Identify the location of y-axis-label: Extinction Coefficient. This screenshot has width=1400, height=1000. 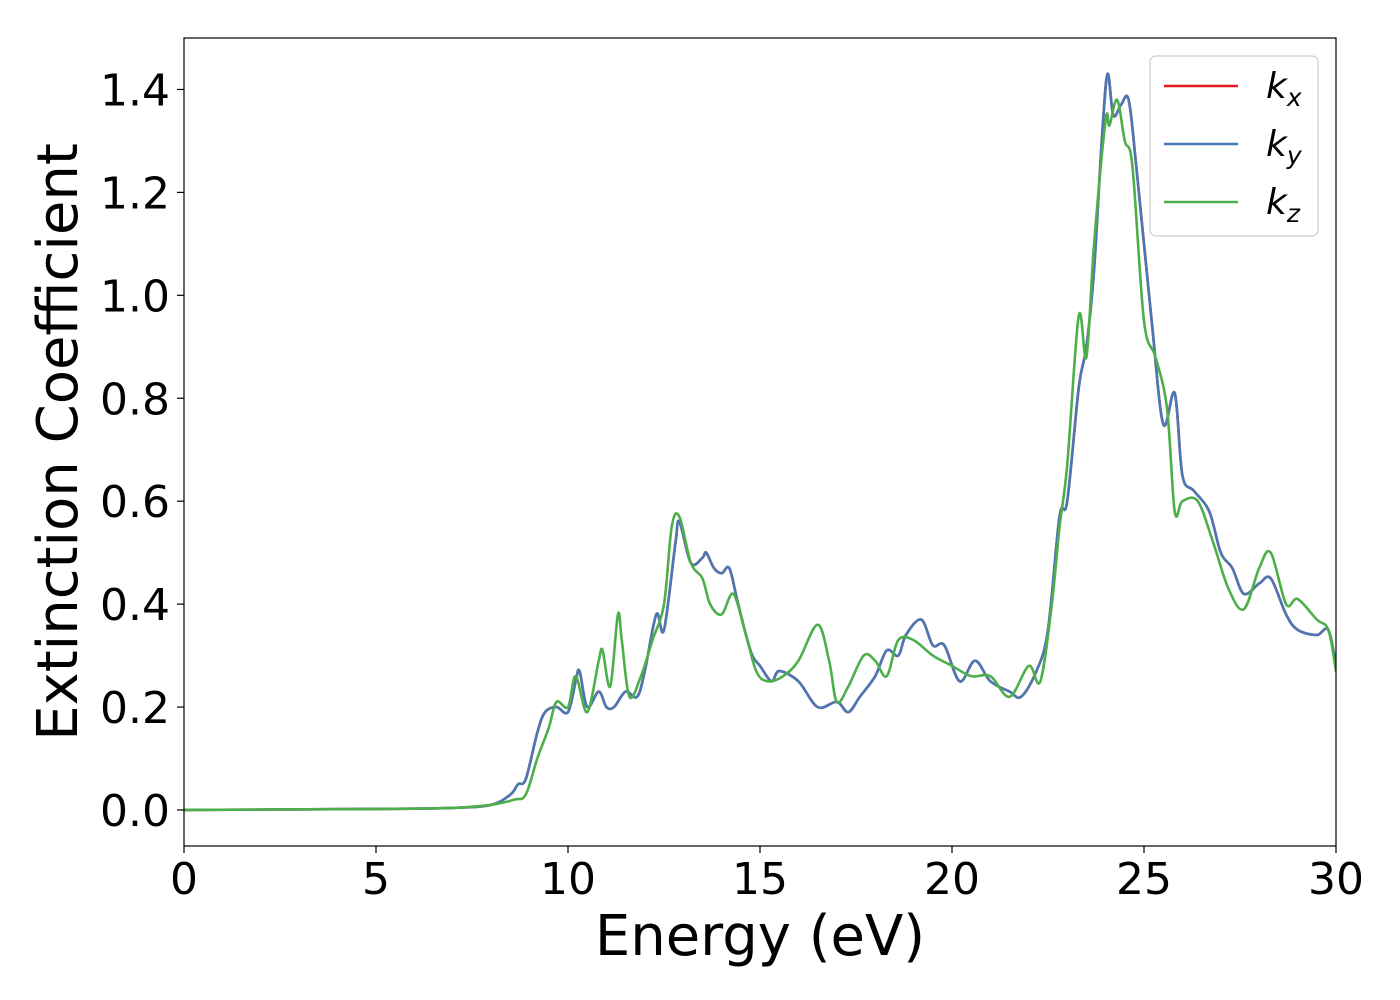
(58, 442).